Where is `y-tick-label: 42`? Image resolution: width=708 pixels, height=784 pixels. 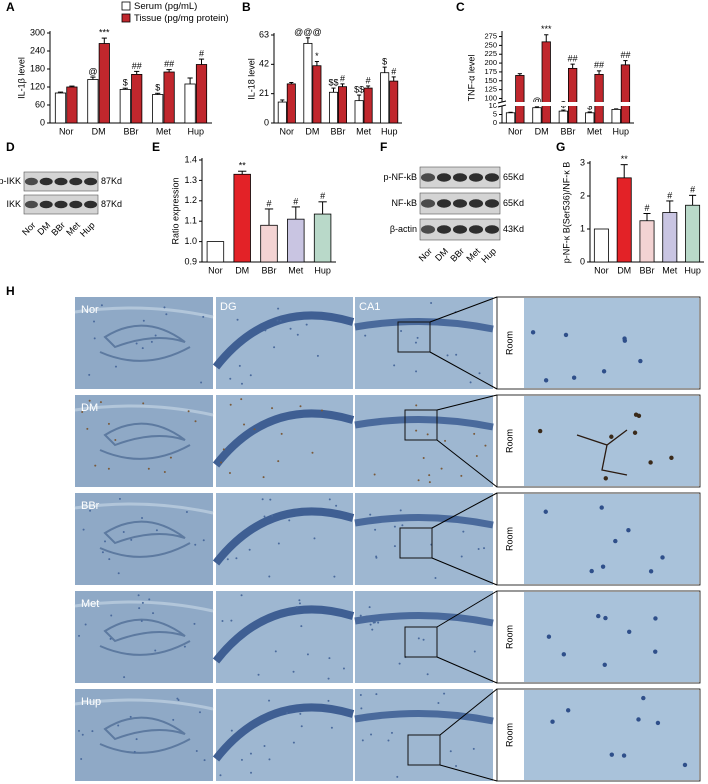 y-tick-label: 42 is located at coordinates (264, 64).